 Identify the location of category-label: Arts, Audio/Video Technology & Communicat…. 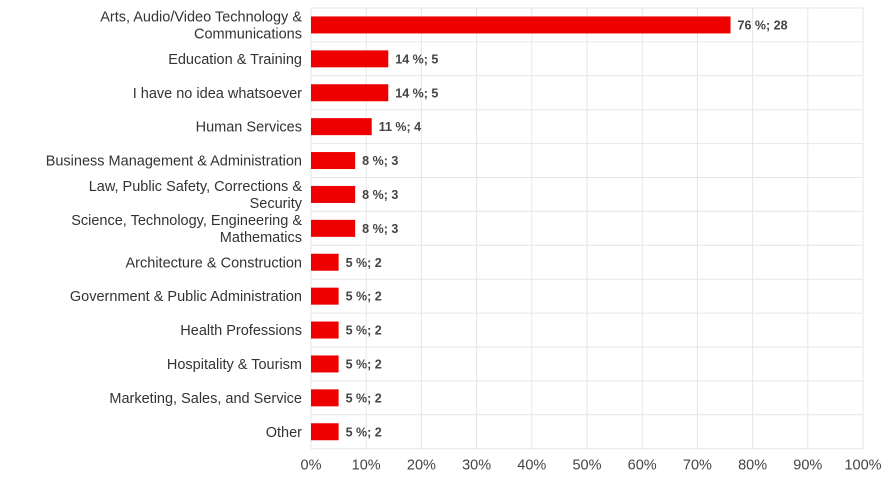
(201, 25).